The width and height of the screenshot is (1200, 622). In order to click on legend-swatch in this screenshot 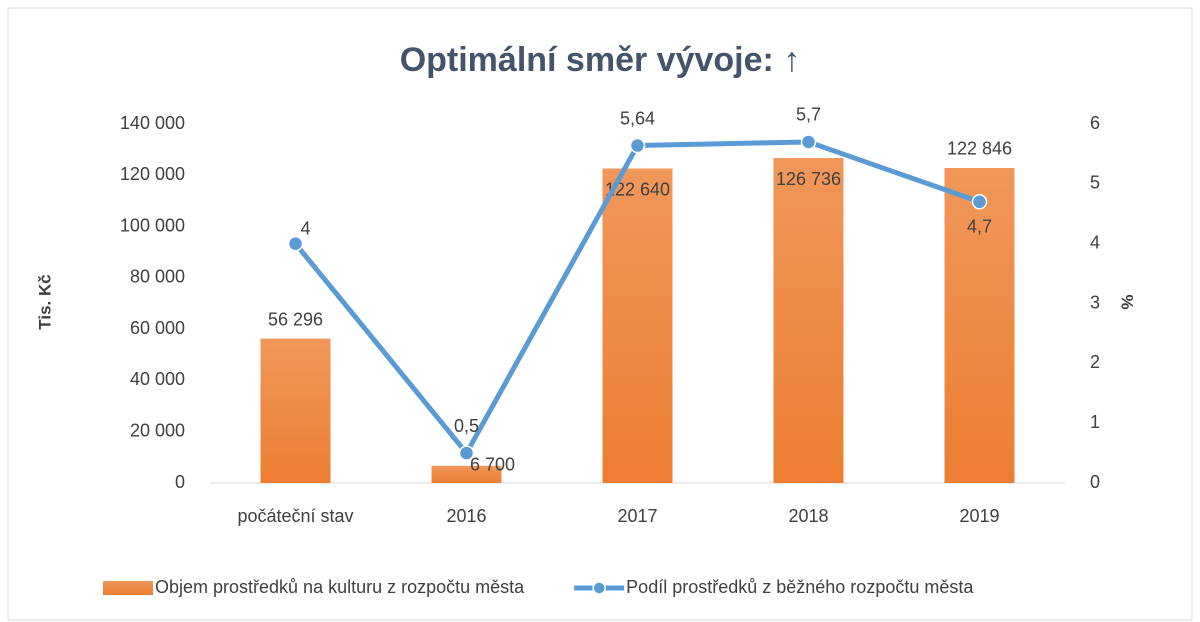, I will do `click(128, 588)`.